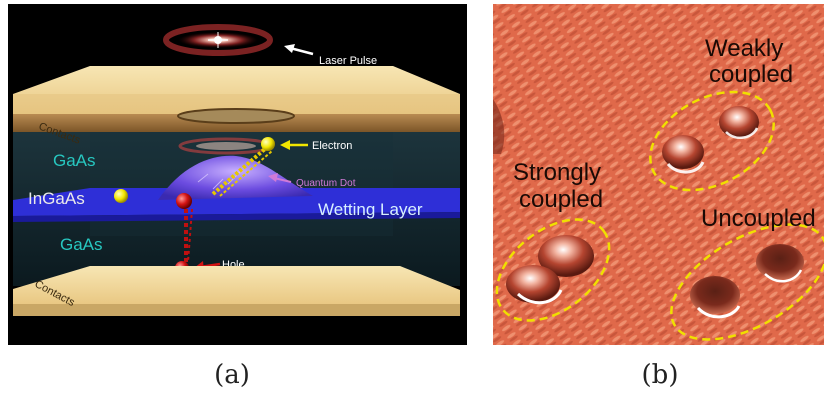 The width and height of the screenshot is (824, 399). I want to click on quantum-dot, so click(235, 177).